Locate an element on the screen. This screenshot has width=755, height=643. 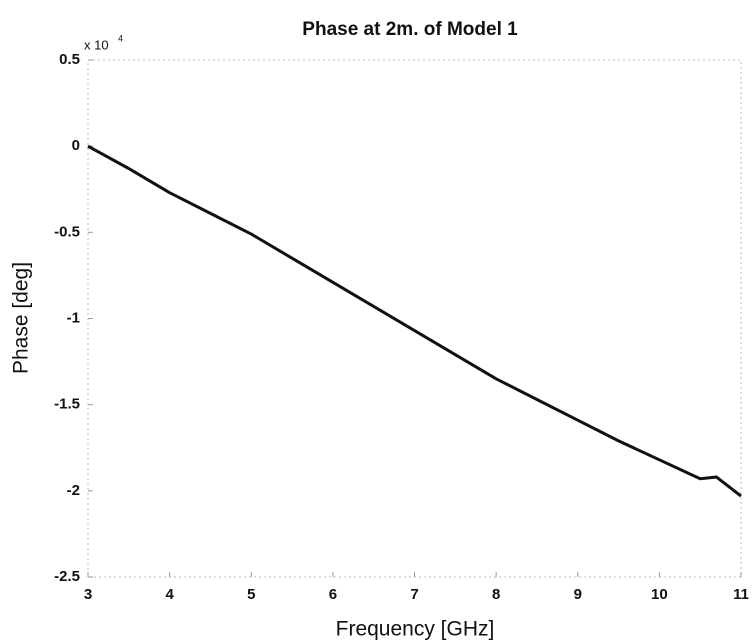
y-tick-label: 0 is located at coordinates (76, 145).